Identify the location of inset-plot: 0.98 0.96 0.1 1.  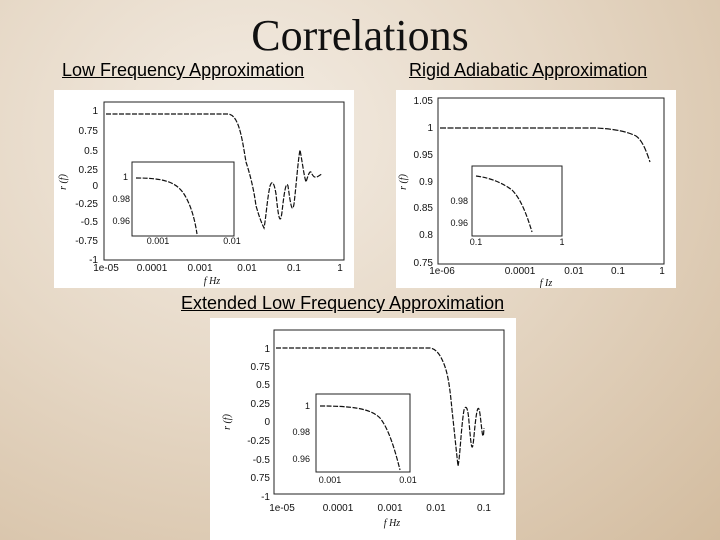
(507, 206).